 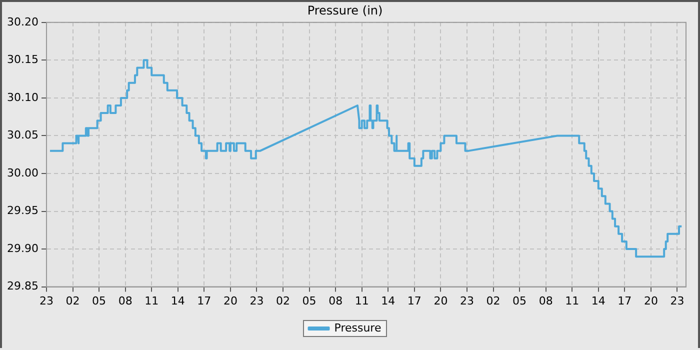 What do you see at coordinates (22, 211) in the screenshot?
I see `y-tick-label: 29.95` at bounding box center [22, 211].